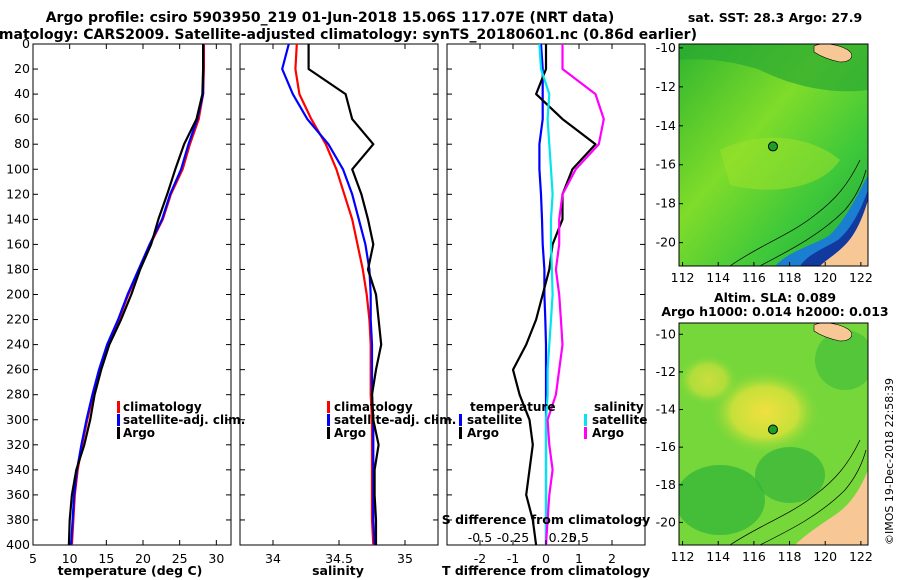 This screenshot has width=900, height=580. What do you see at coordinates (513, 537) in the screenshot?
I see `xtick-label-s: -0.25` at bounding box center [513, 537].